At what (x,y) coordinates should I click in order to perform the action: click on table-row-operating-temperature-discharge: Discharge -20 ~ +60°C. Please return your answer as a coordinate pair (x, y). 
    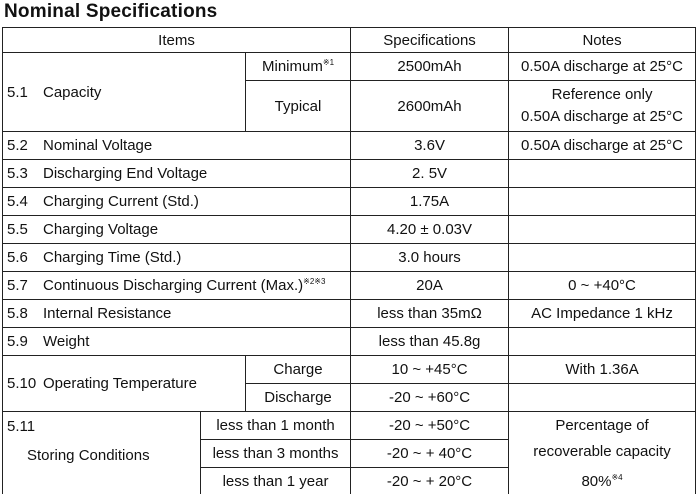
    Looking at the image, I should click on (350, 397).